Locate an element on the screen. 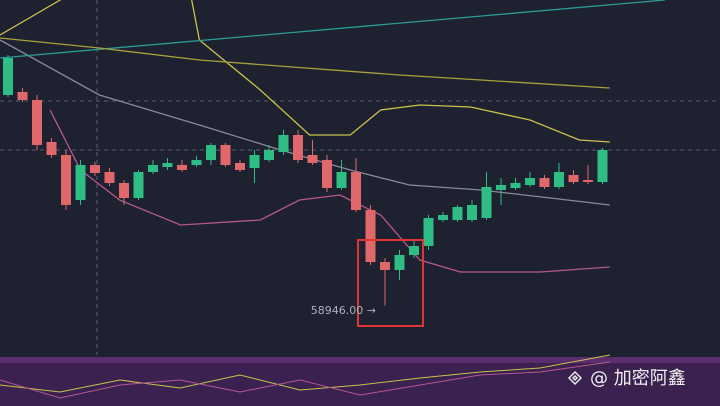 This screenshot has width=720, height=406. indicator-panel is located at coordinates (360, 381).